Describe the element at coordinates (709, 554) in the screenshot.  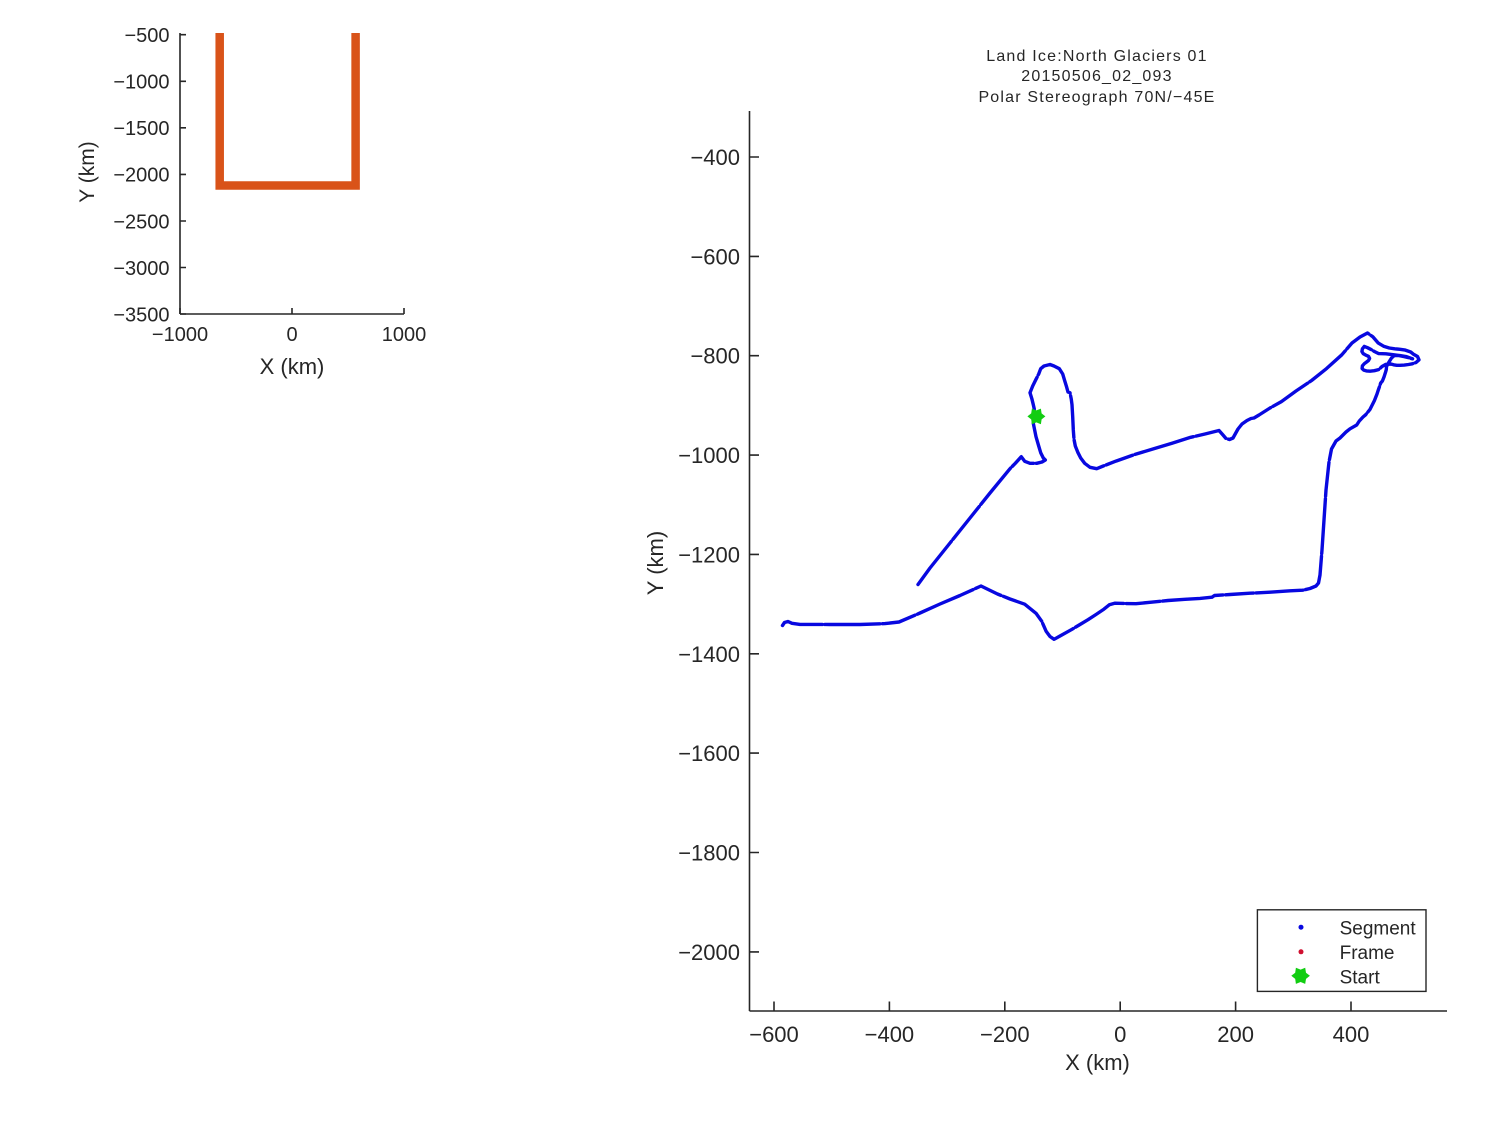
I see `svg-text: −1200` at that location.